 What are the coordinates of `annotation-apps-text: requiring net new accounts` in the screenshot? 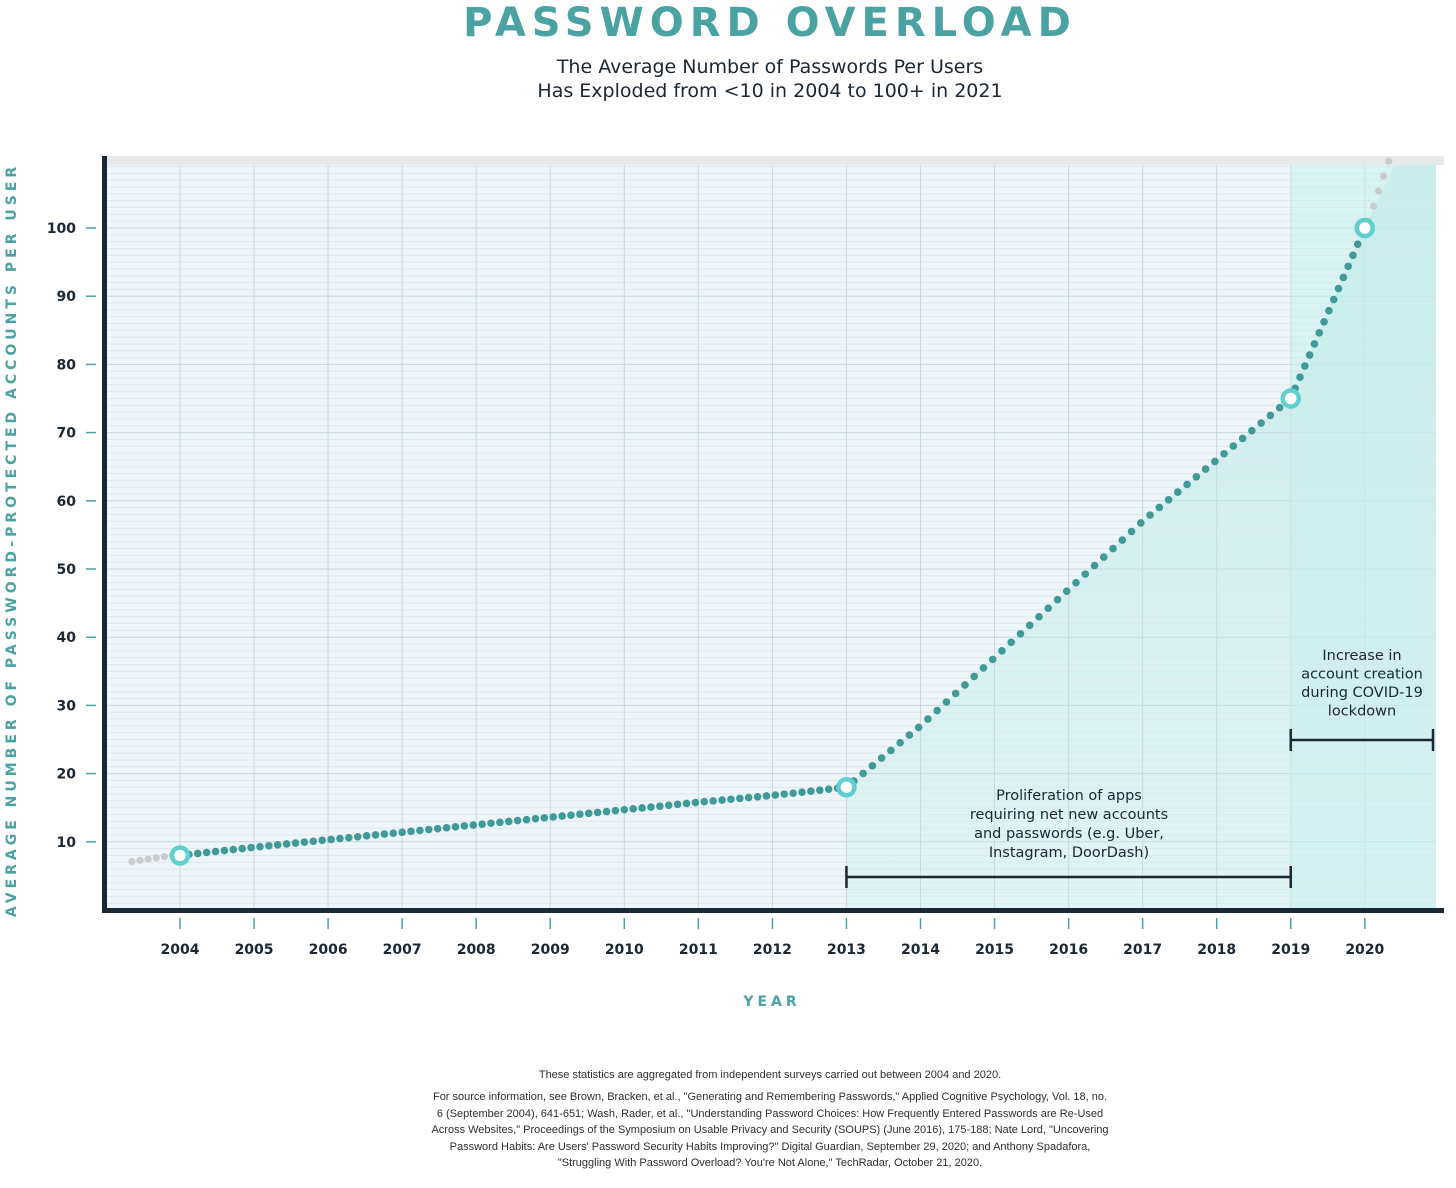 It's located at (1069, 815).